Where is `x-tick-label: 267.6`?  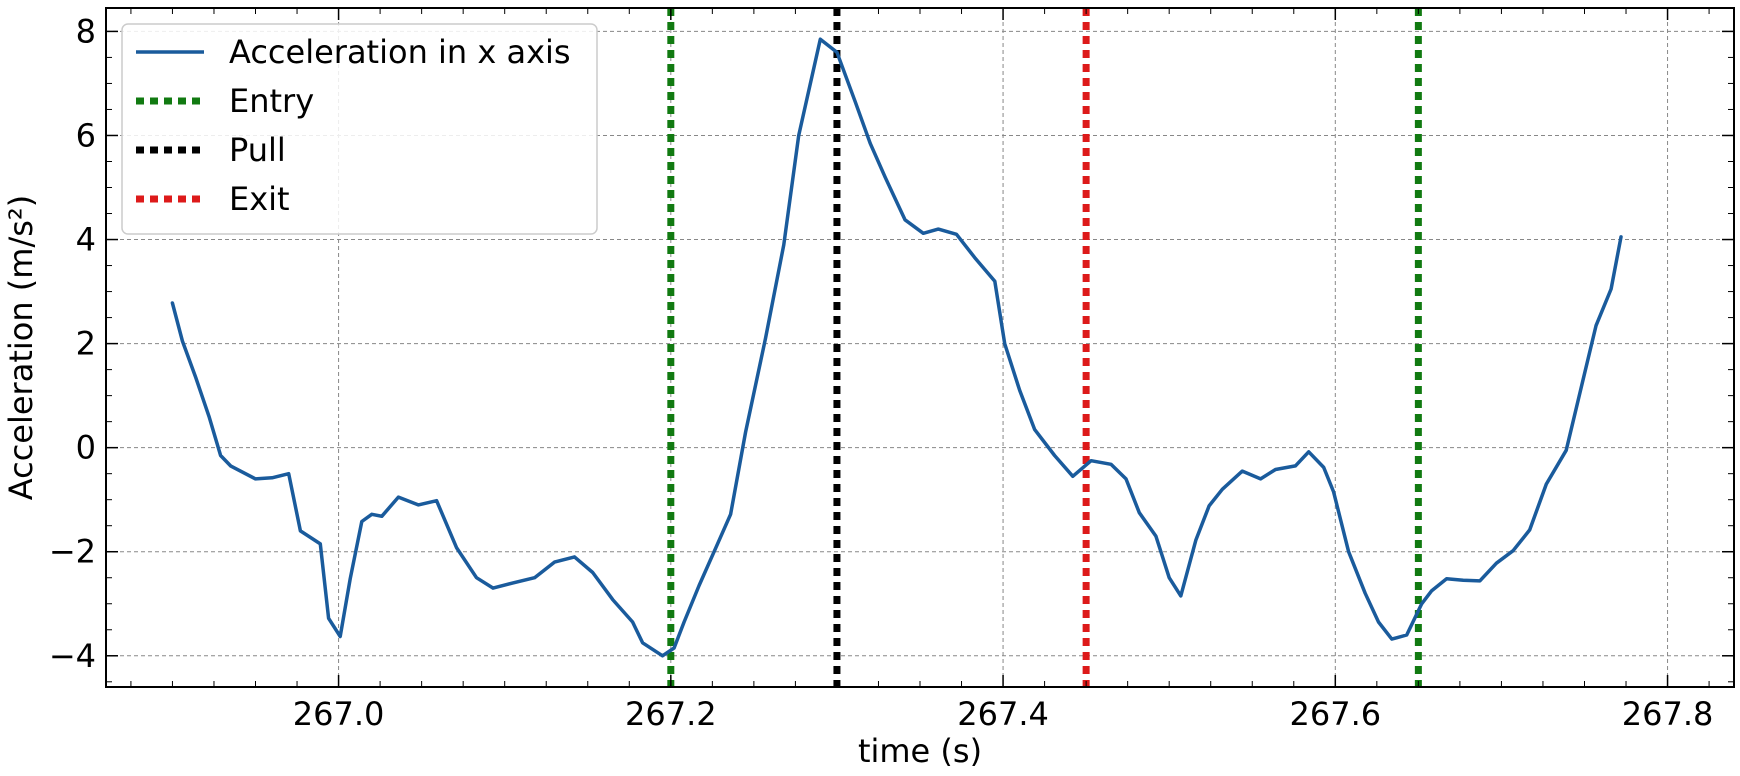 x-tick-label: 267.6 is located at coordinates (1336, 714).